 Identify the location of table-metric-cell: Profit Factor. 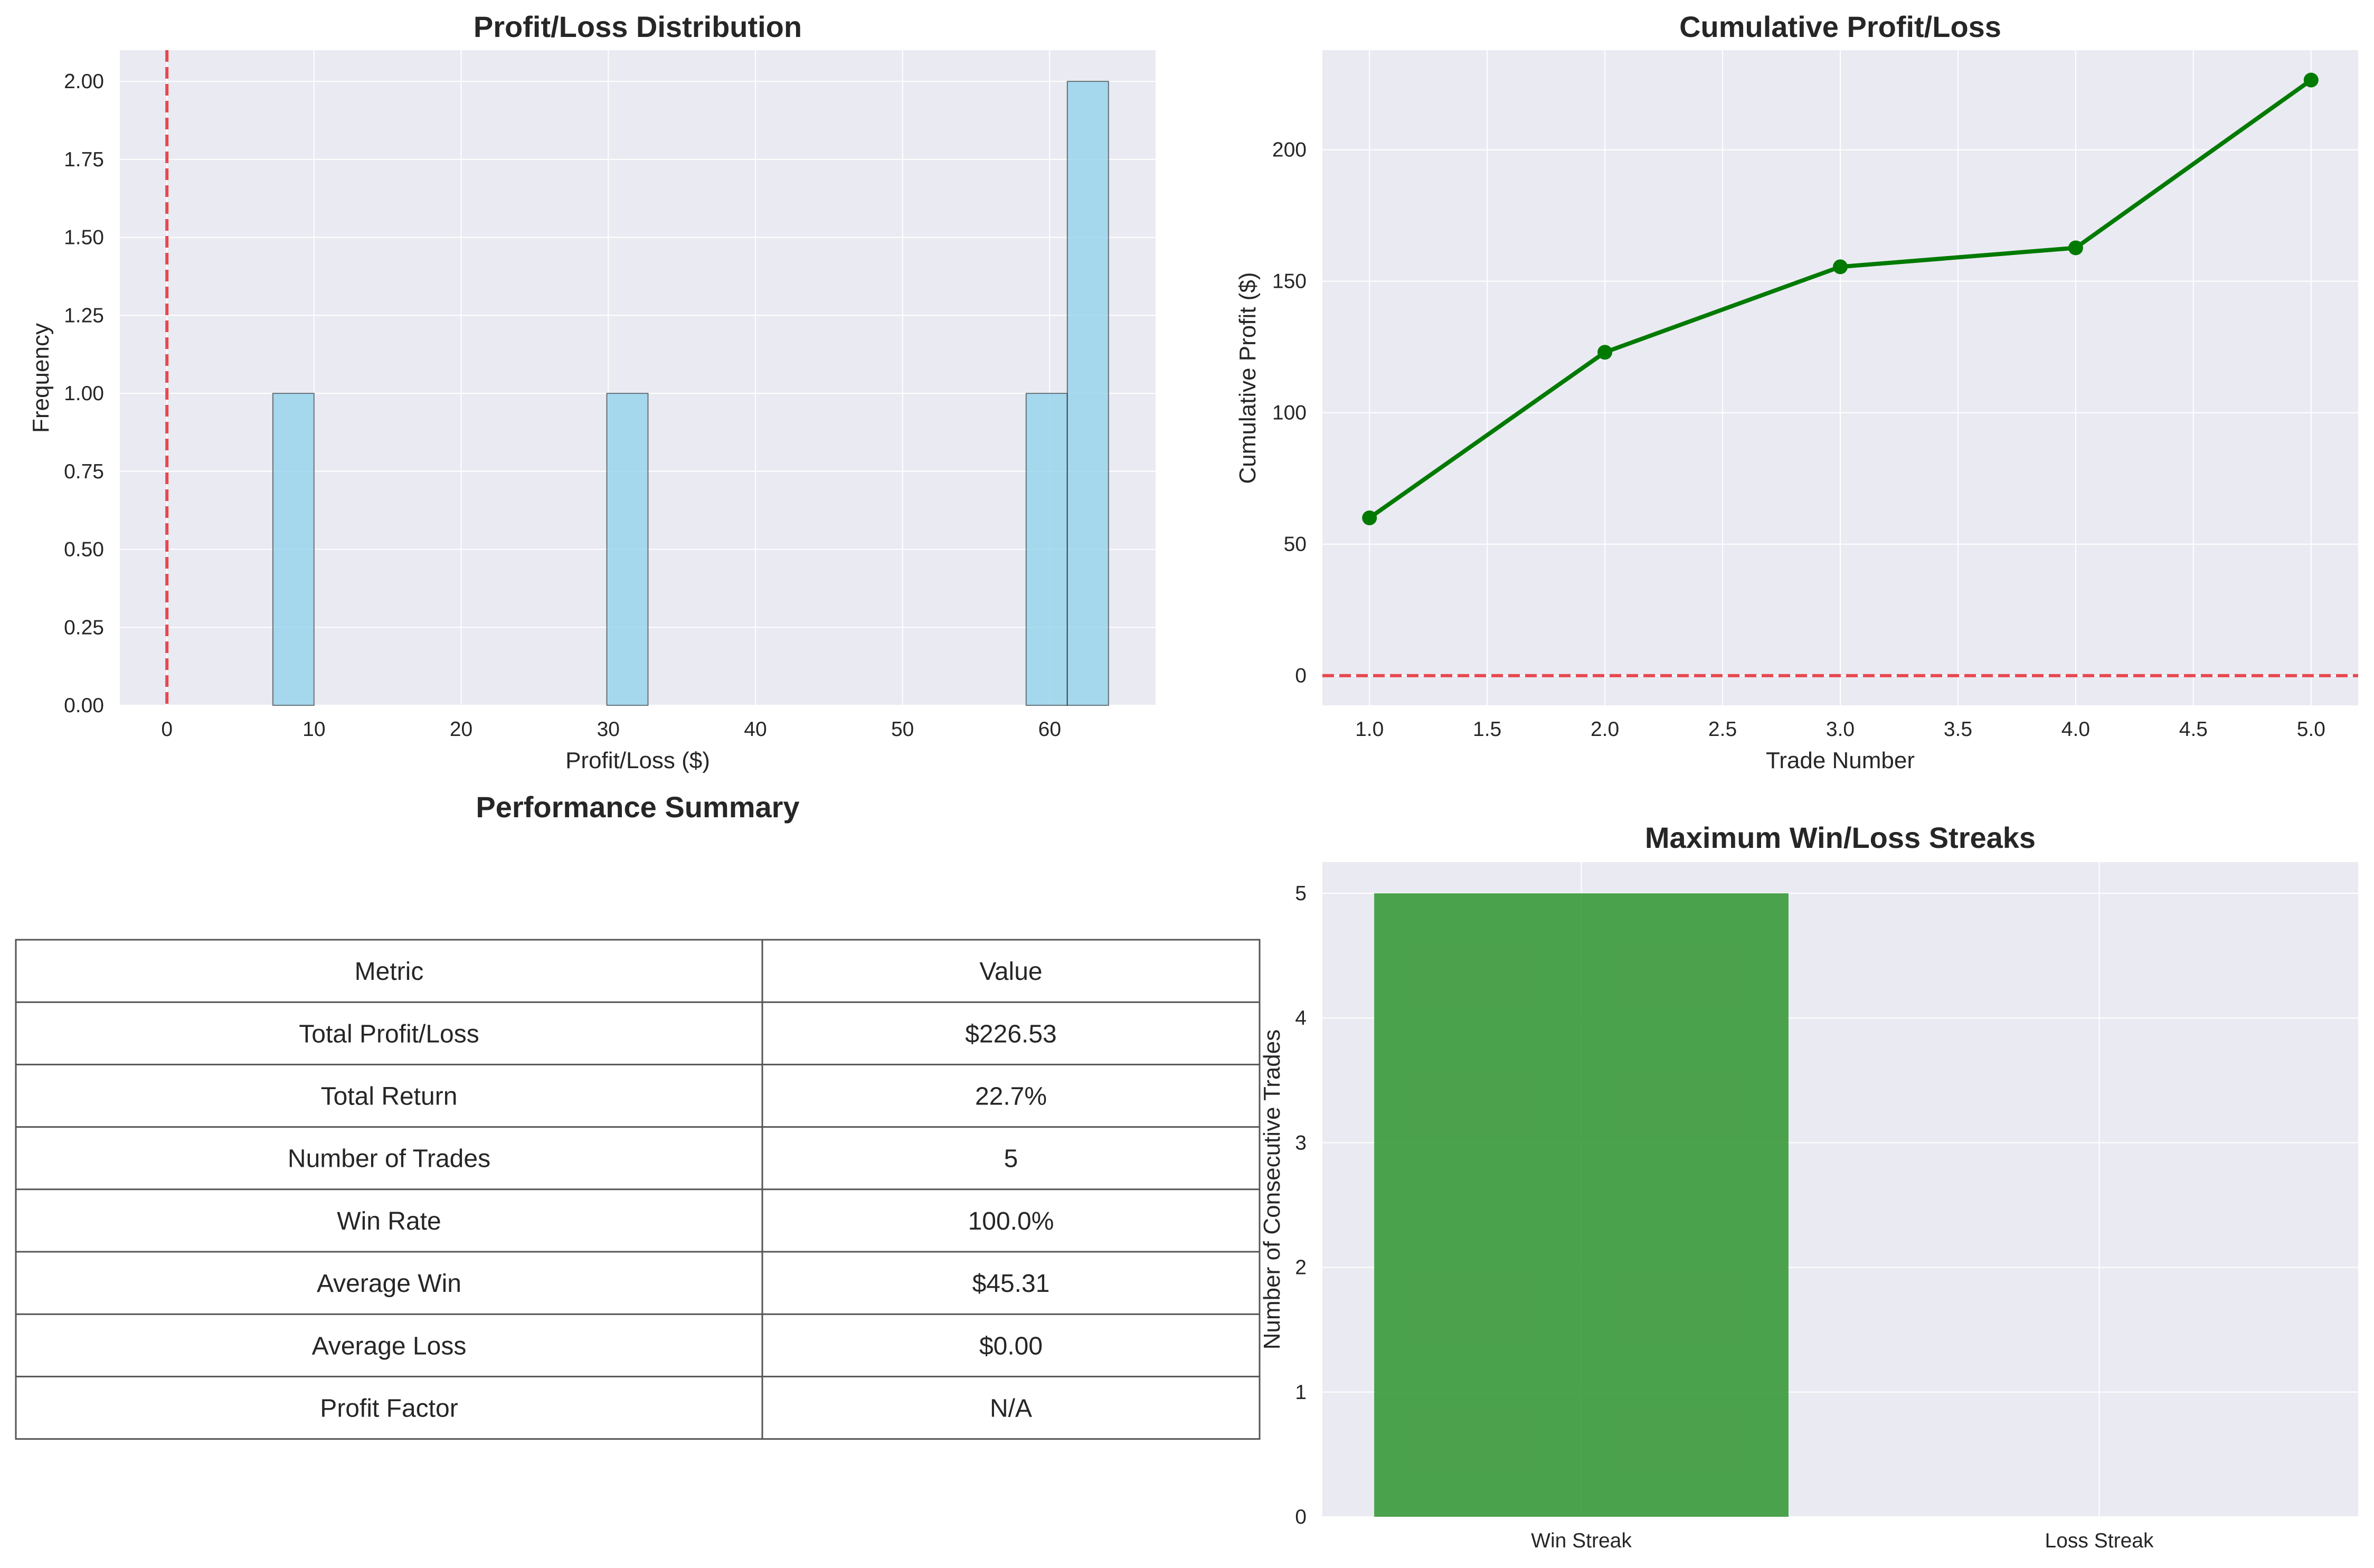
(389, 1409).